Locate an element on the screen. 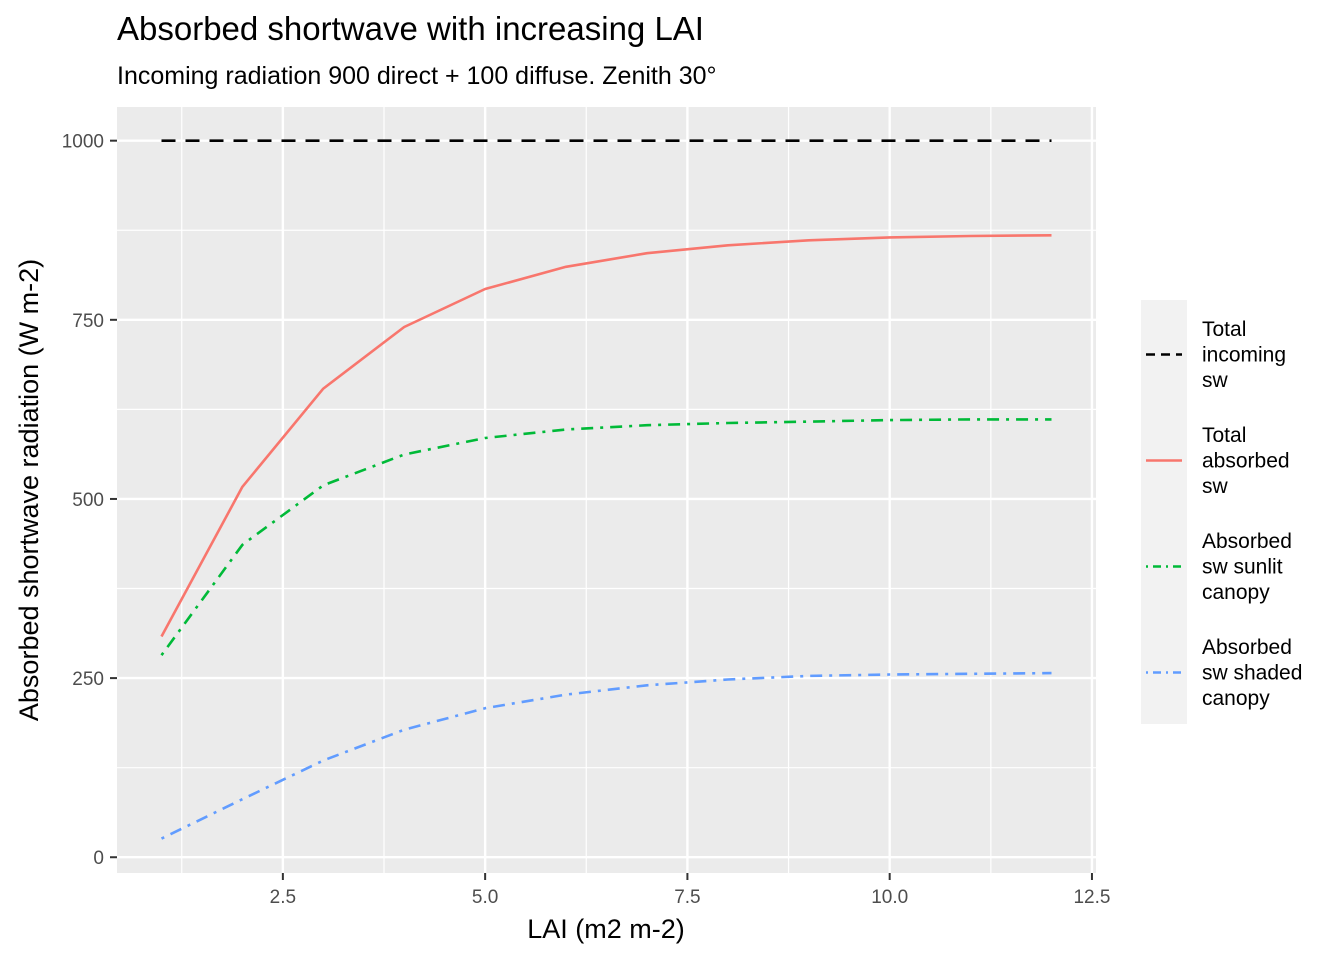 This screenshot has width=1344, height=960. legend-label: sw shaded is located at coordinates (1252, 673).